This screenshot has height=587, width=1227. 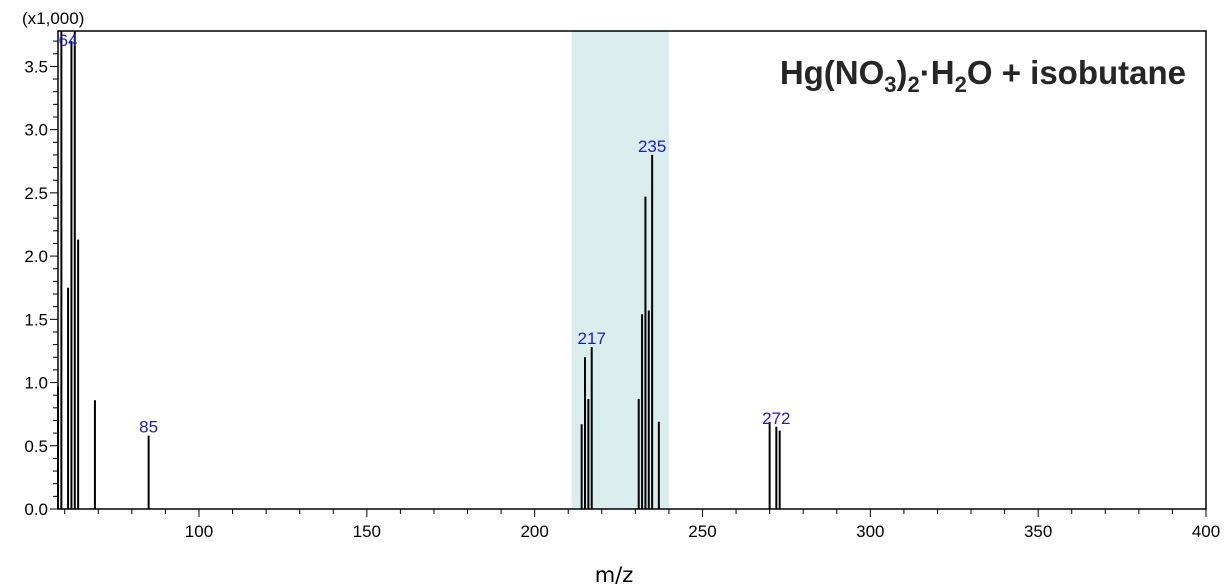 What do you see at coordinates (1038, 531) in the screenshot?
I see `x-tick-label: 350` at bounding box center [1038, 531].